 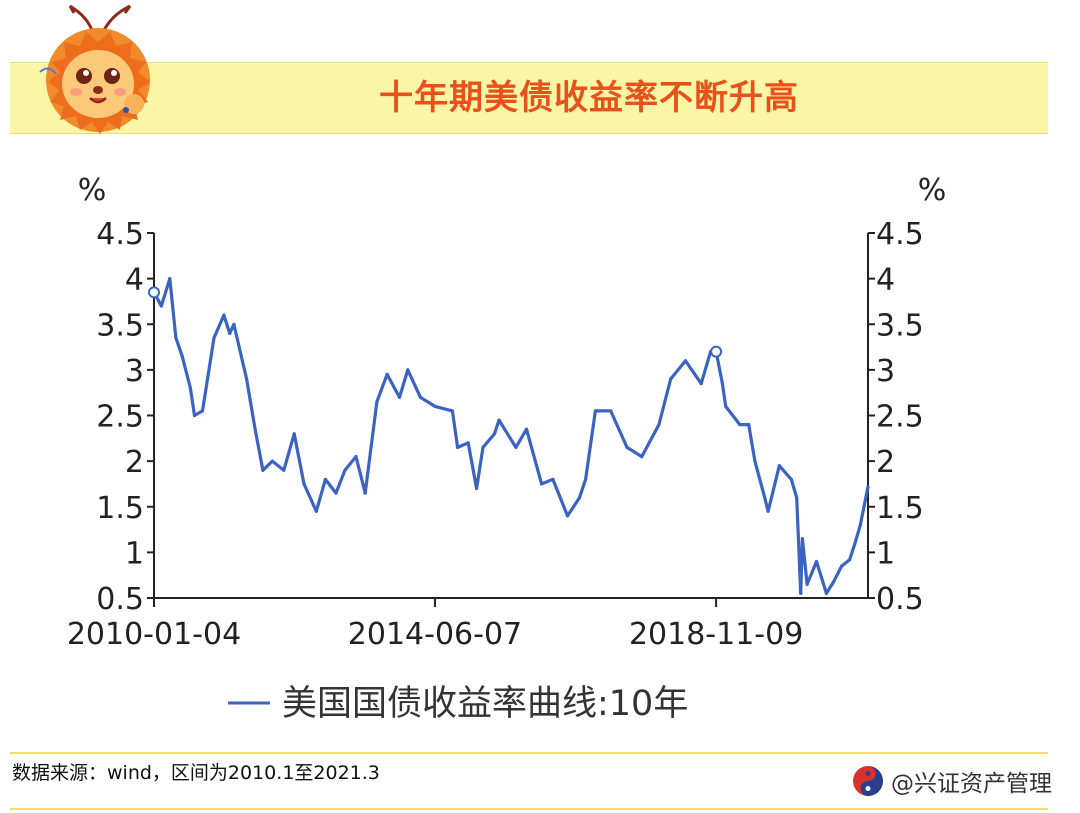 What do you see at coordinates (485, 704) in the screenshot?
I see `legend-label-10y: 美国国债收益率曲线:10年` at bounding box center [485, 704].